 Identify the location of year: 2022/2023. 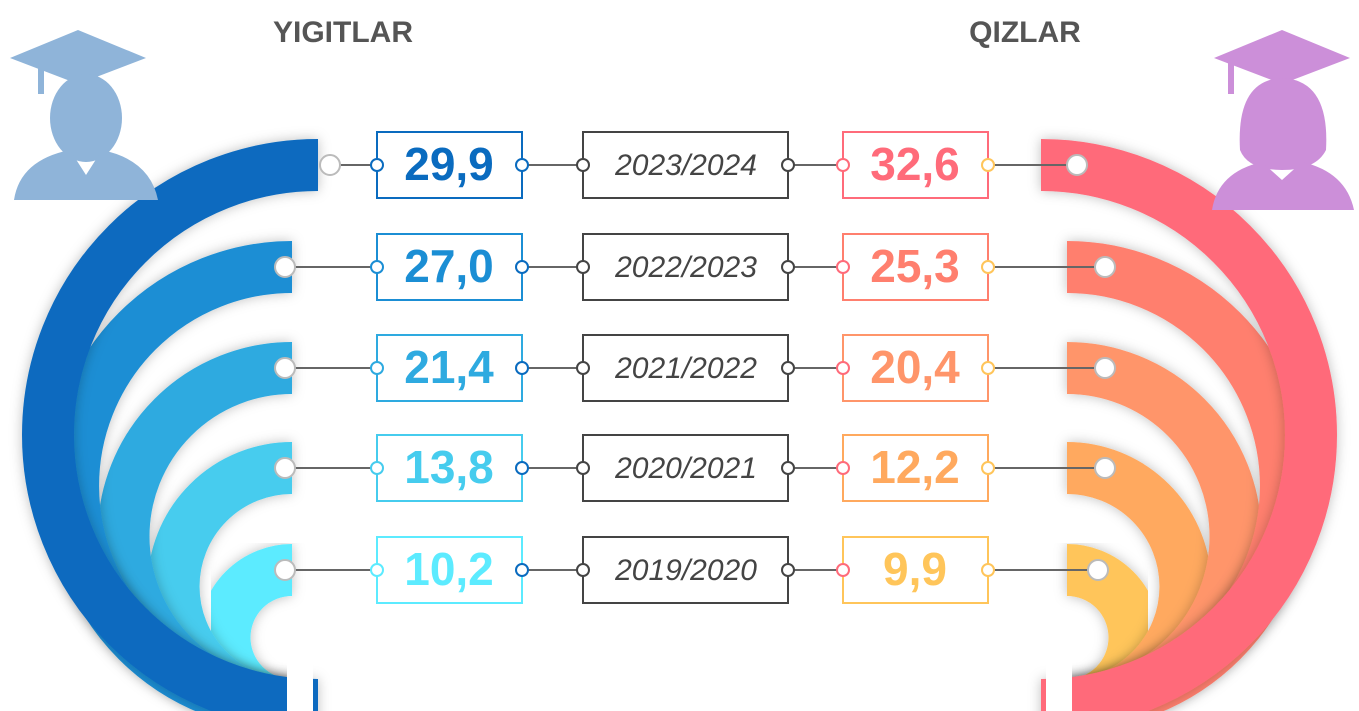
(685, 267).